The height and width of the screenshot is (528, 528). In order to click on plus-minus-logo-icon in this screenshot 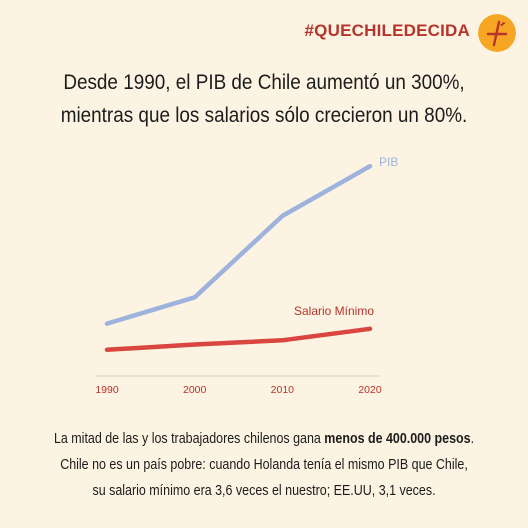, I will do `click(497, 33)`.